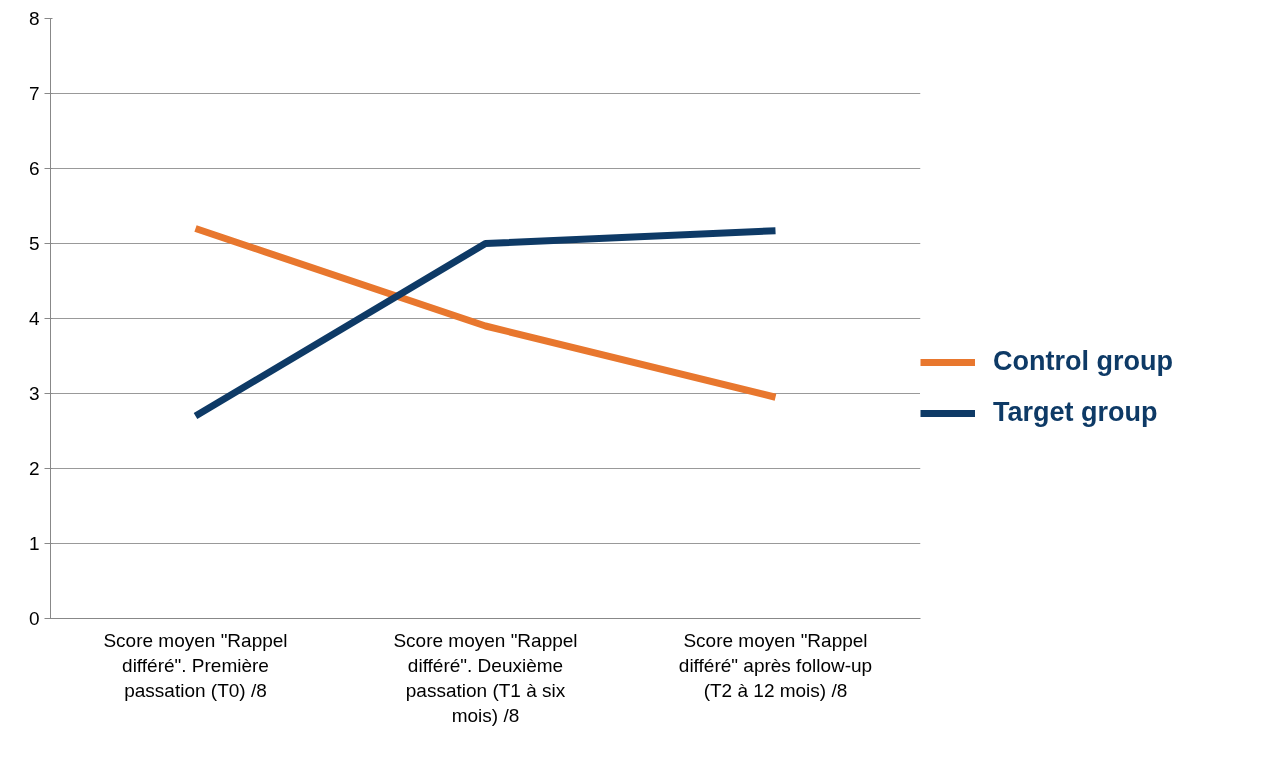 This screenshot has height=762, width=1280. Describe the element at coordinates (34, 243) in the screenshot. I see `y-tick-label: 5` at that location.